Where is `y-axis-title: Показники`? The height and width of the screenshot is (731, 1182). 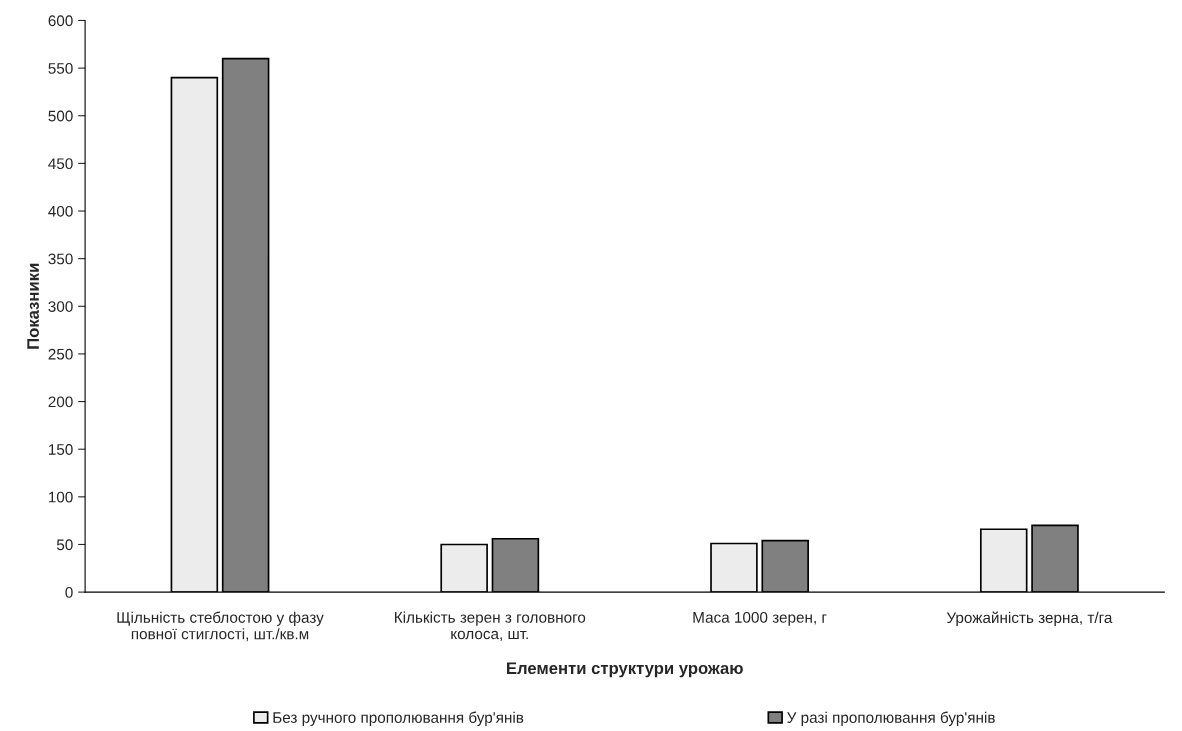 y-axis-title: Показники is located at coordinates (33, 306).